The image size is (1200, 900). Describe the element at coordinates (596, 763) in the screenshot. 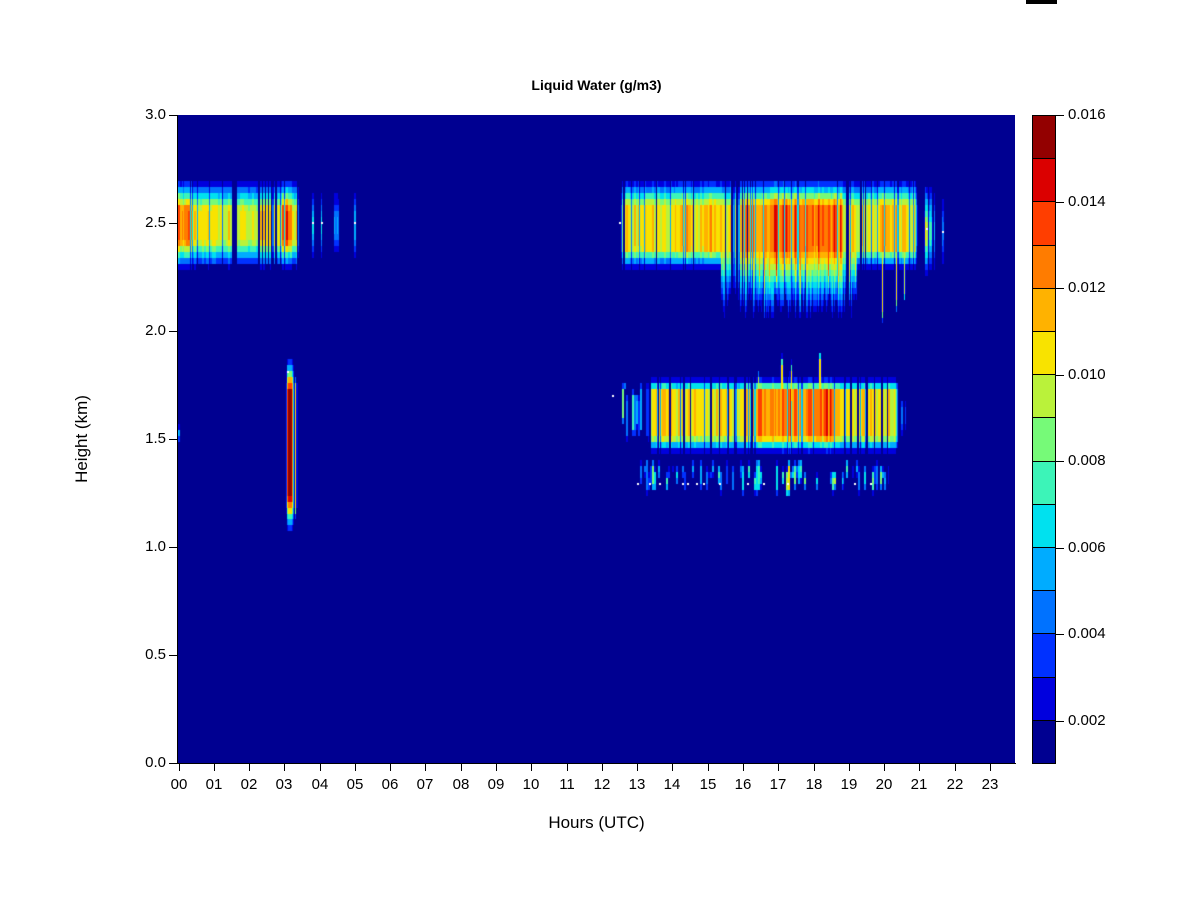

I see `x-axis-line` at that location.